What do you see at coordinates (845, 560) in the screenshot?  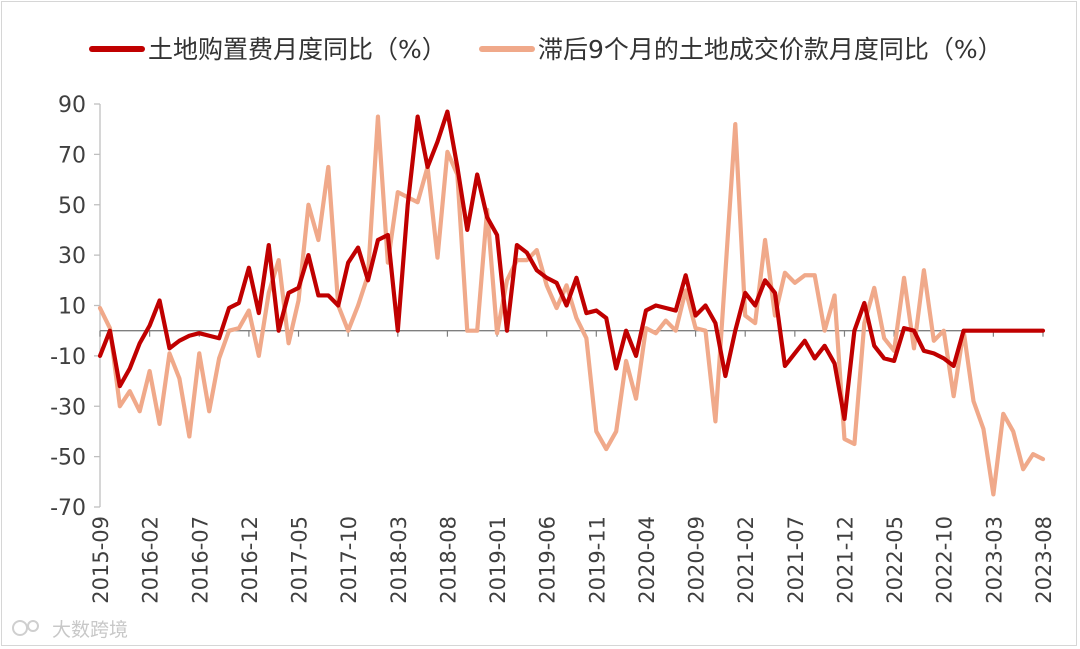 I see `x-tick-label: 2021-12` at bounding box center [845, 560].